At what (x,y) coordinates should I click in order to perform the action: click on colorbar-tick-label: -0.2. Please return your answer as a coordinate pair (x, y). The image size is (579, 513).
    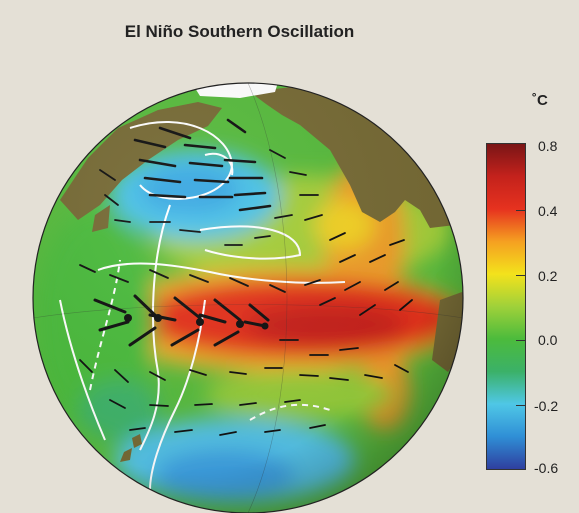
    Looking at the image, I should click on (546, 406).